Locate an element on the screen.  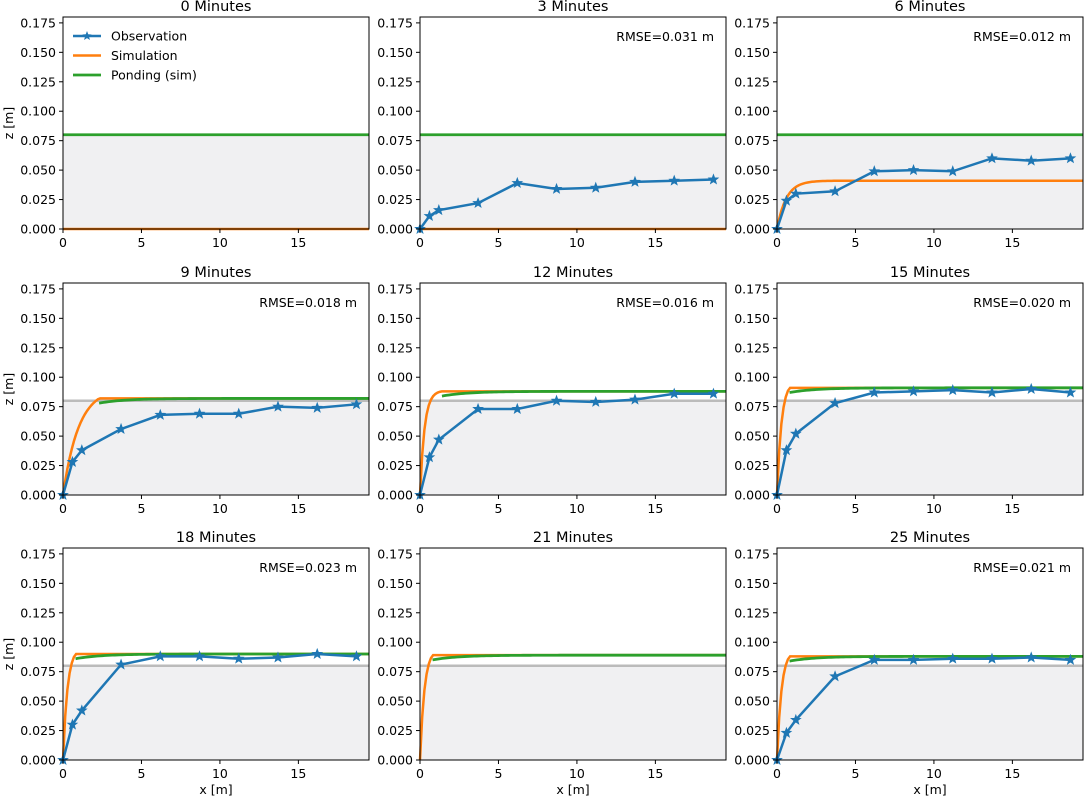
legend-entry: Simulation is located at coordinates (144, 55).